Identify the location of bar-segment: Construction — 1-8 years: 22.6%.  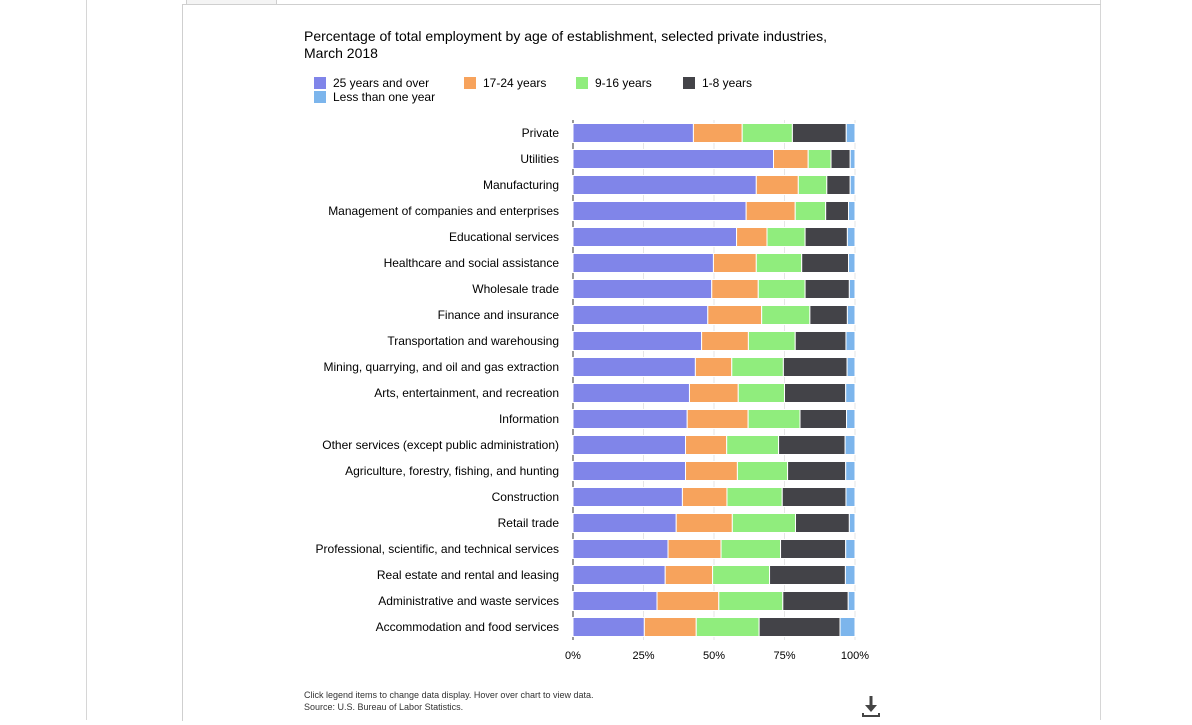
(814, 497).